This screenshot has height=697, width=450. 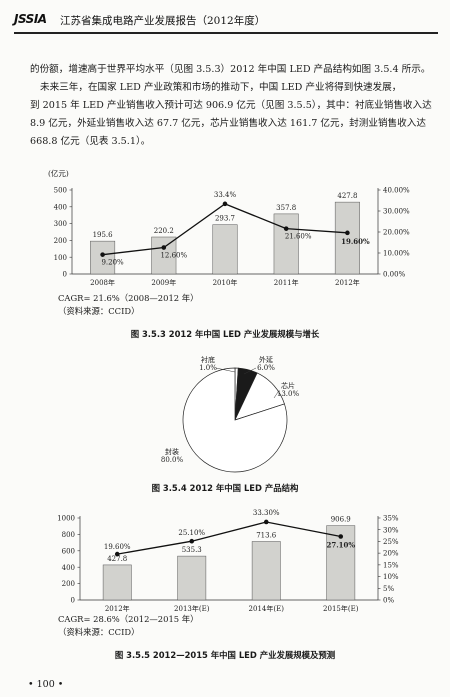 What do you see at coordinates (117, 608) in the screenshot?
I see `fig3-x-tick-label: 2012年` at bounding box center [117, 608].